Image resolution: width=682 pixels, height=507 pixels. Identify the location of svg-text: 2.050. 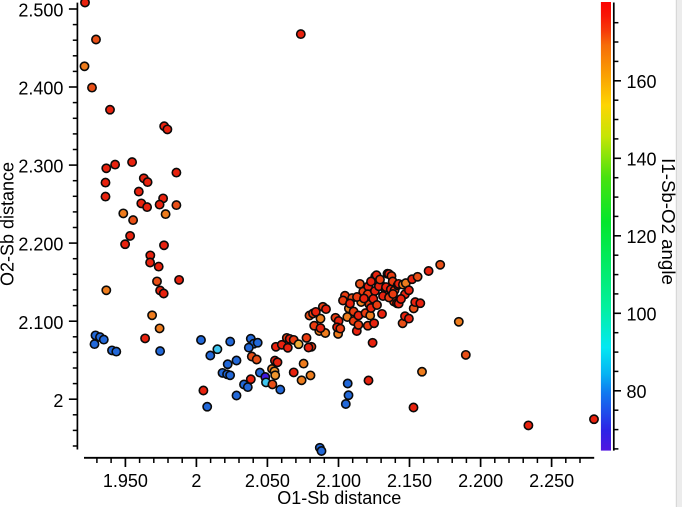
(267, 481).